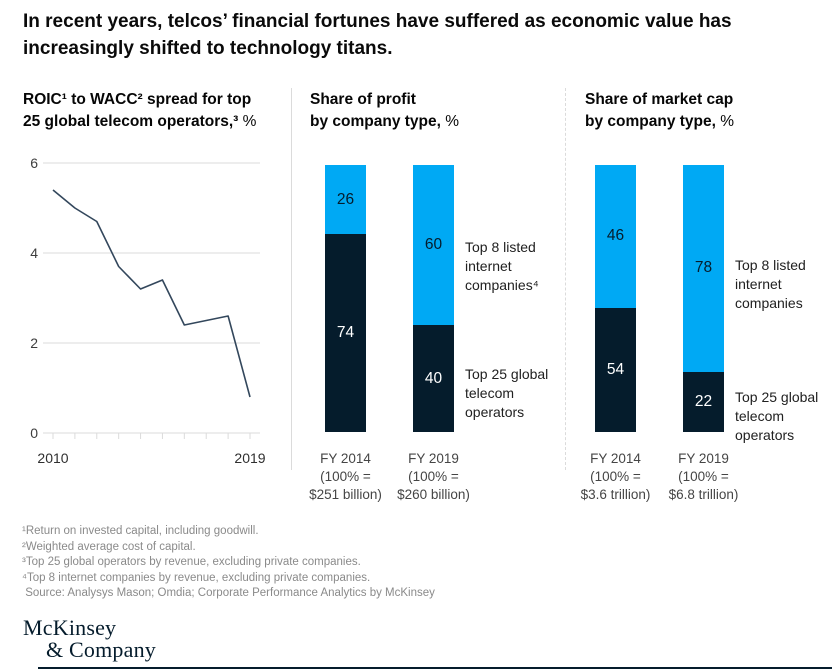  Describe the element at coordinates (101, 649) in the screenshot. I see `logo-line-2: & Company` at that location.